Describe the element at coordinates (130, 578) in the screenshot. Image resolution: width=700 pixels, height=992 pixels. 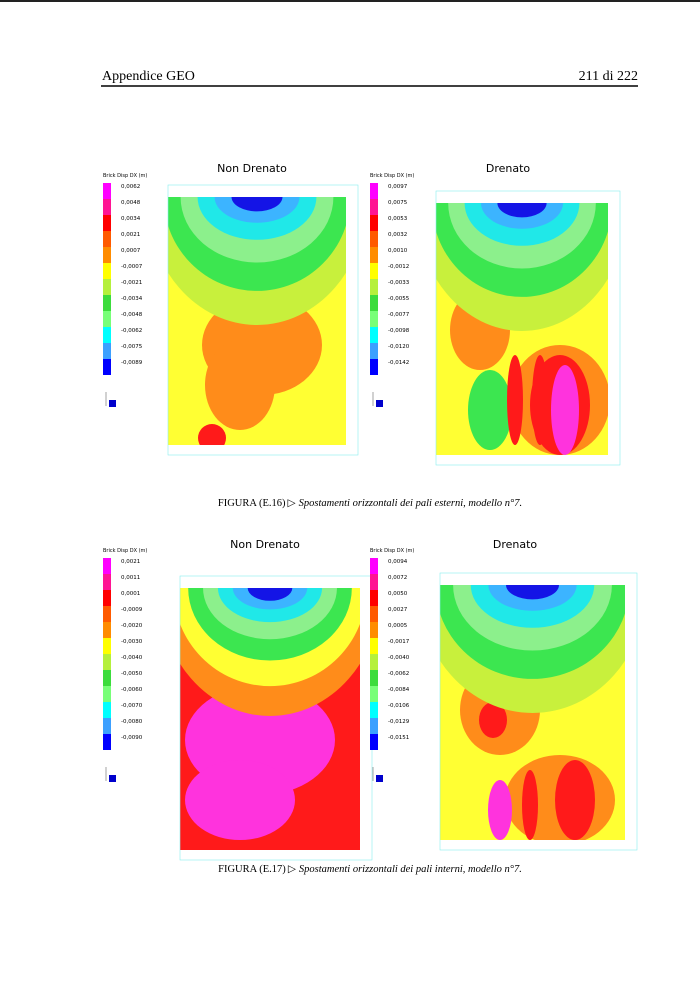
I see `legend-label: 0,0011` at that location.